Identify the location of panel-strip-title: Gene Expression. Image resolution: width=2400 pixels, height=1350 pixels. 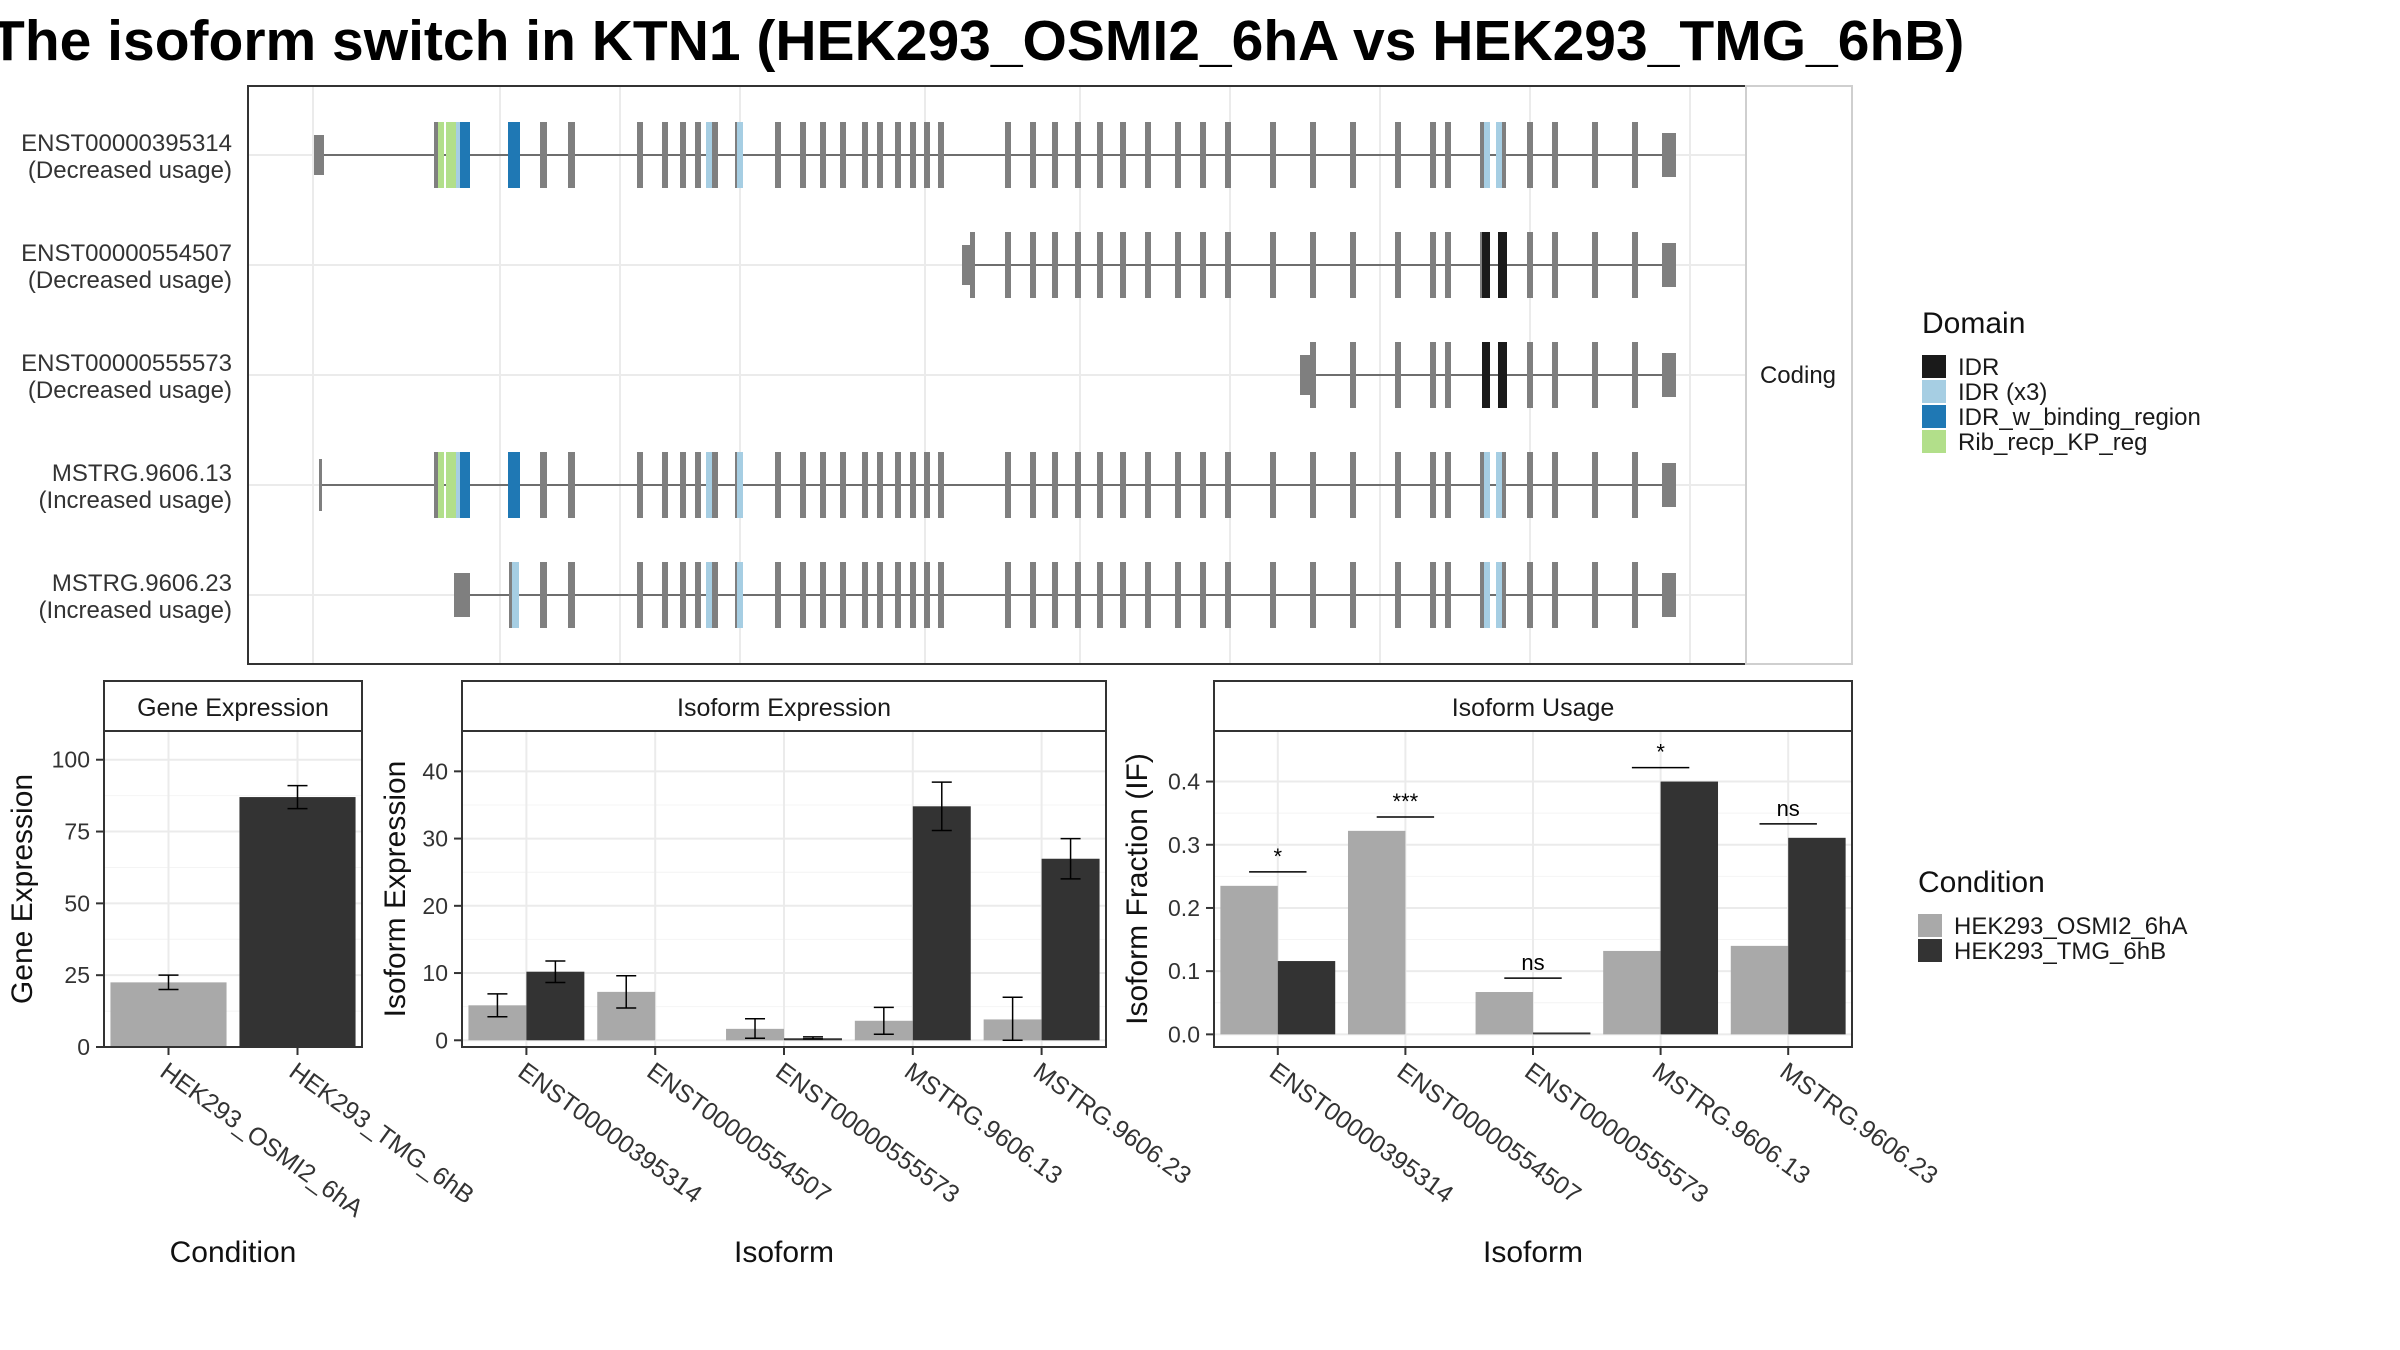
(233, 708).